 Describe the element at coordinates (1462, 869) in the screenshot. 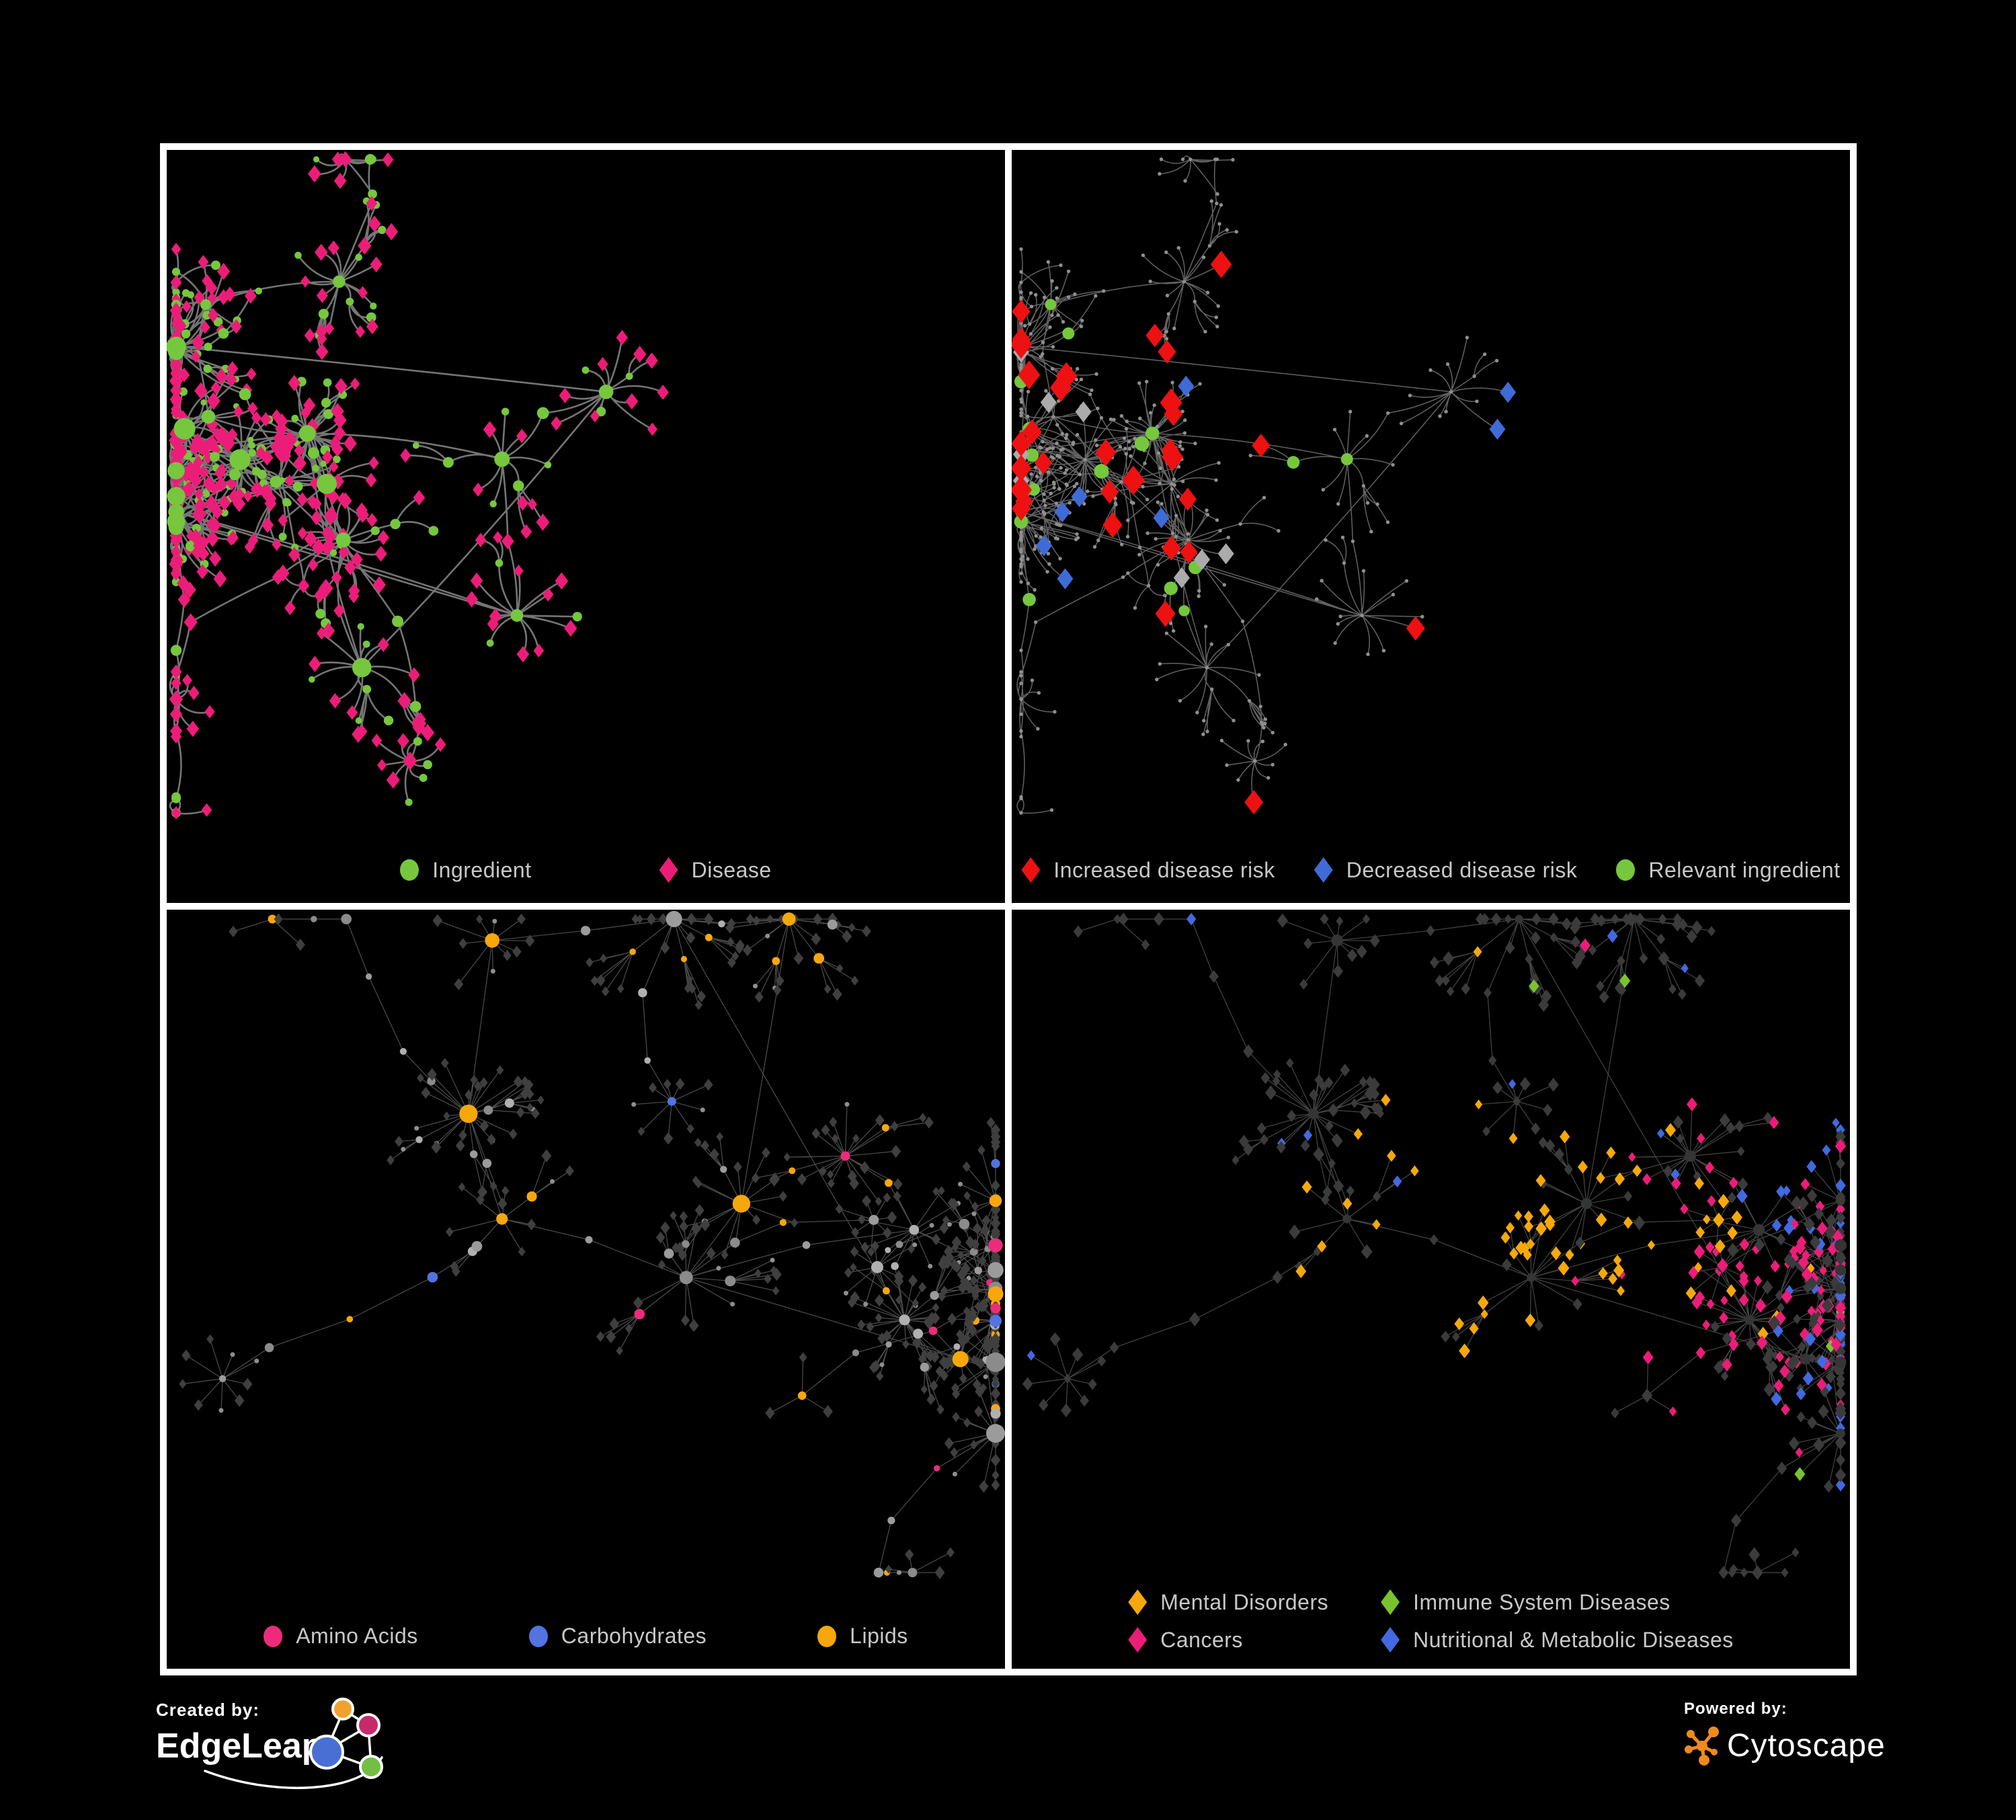

I see `legend-label: Decreased disease risk` at that location.